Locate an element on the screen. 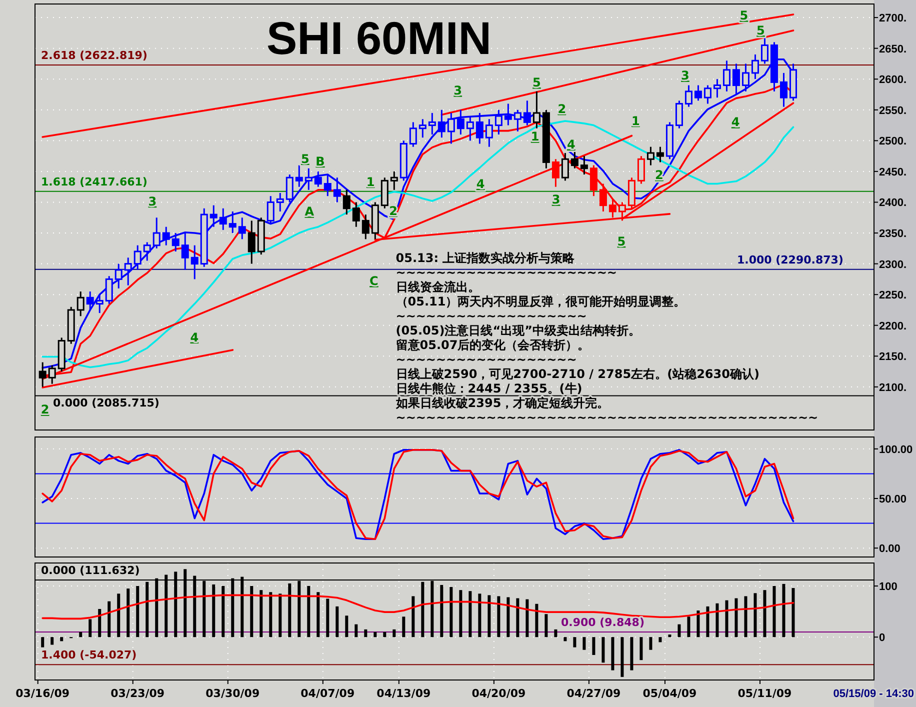  y-tick-label: 2150. is located at coordinates (893, 357).